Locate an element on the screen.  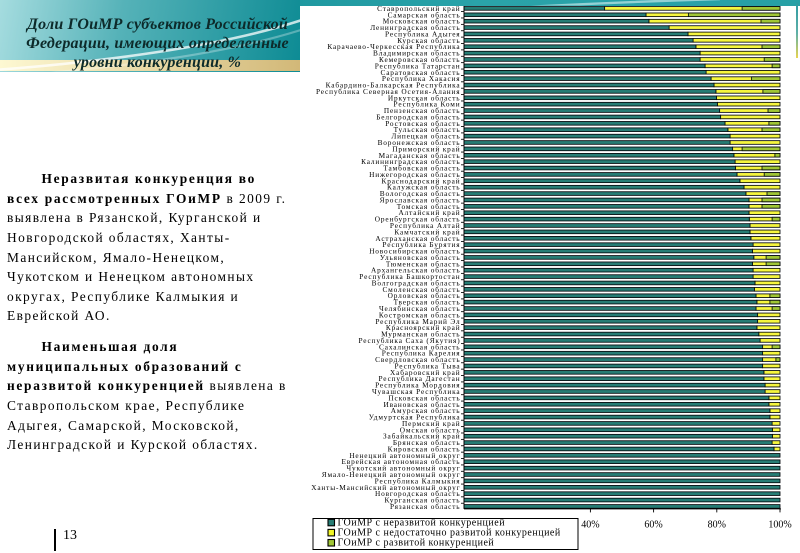
svg-text: Республика Алтай is located at coordinates (425, 225).